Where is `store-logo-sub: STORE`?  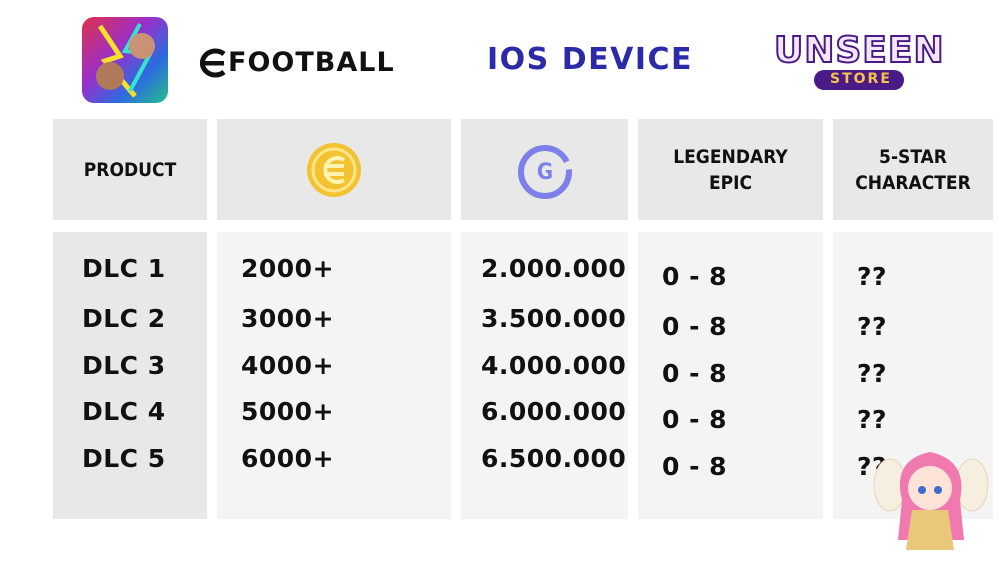
store-logo-sub: STORE is located at coordinates (861, 79).